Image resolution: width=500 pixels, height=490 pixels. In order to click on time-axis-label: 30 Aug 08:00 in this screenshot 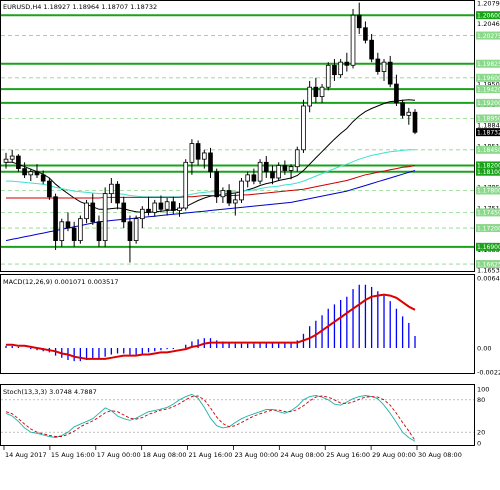, I will do `click(440, 455)`.